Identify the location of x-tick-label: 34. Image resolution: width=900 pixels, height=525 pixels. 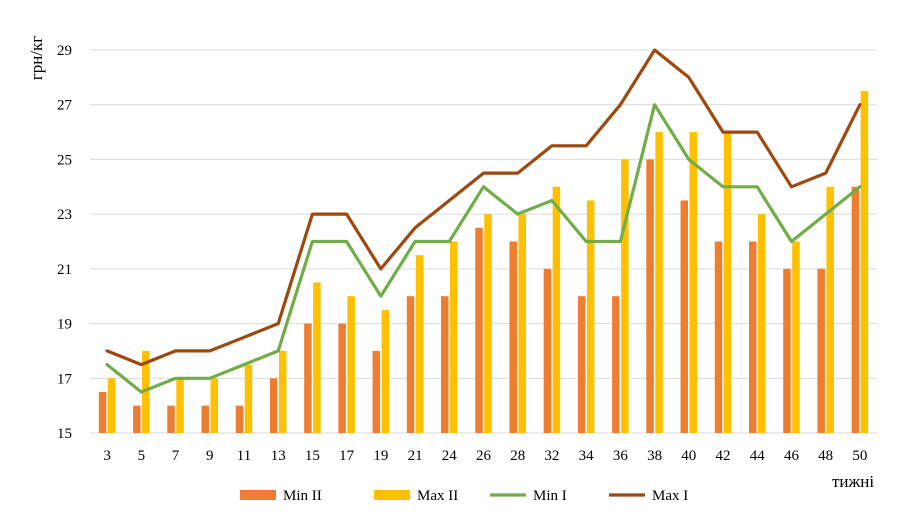
(587, 456).